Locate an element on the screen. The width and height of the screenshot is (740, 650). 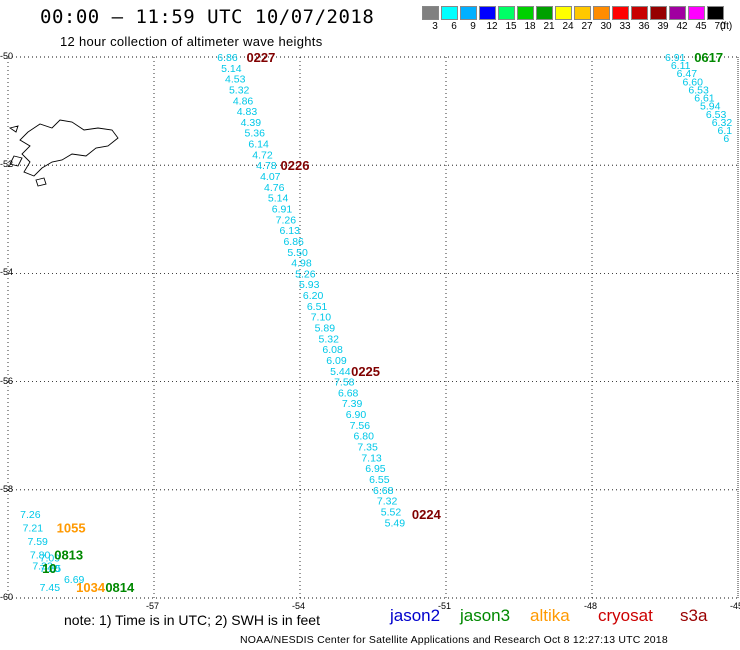
scale-tick-label: 12 is located at coordinates (492, 26).